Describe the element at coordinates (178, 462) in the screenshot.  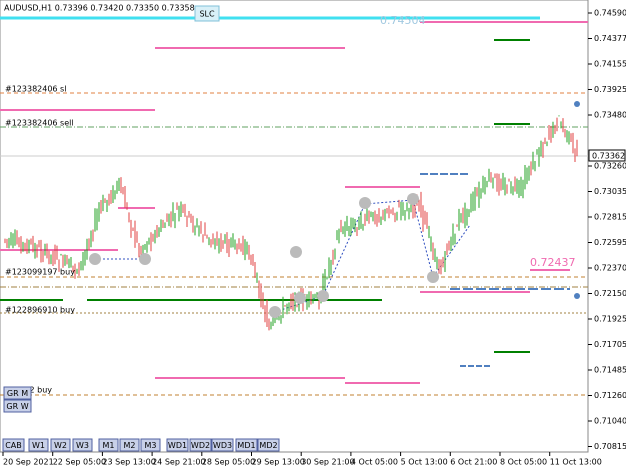
I see `time-label: 24 Sep 21:00` at that location.